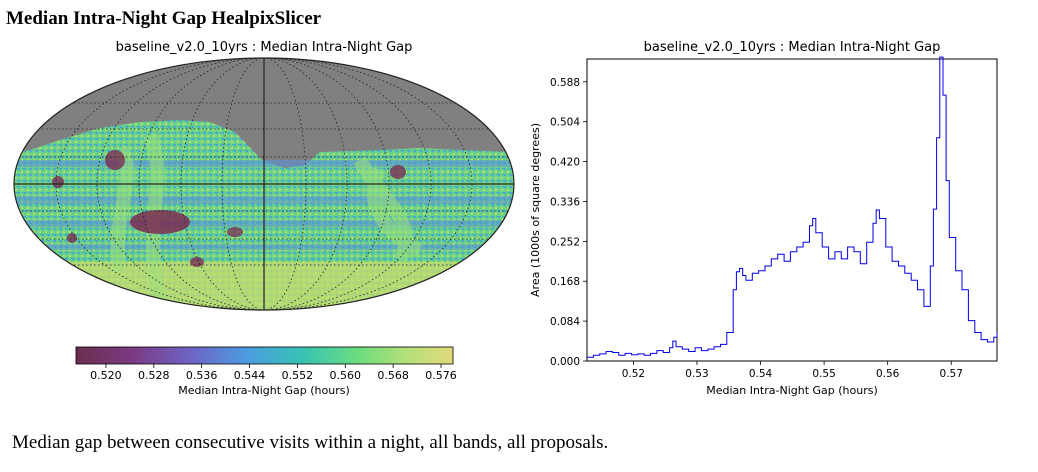  I want to click on hist-x-tick-label: 0.53, so click(696, 374).